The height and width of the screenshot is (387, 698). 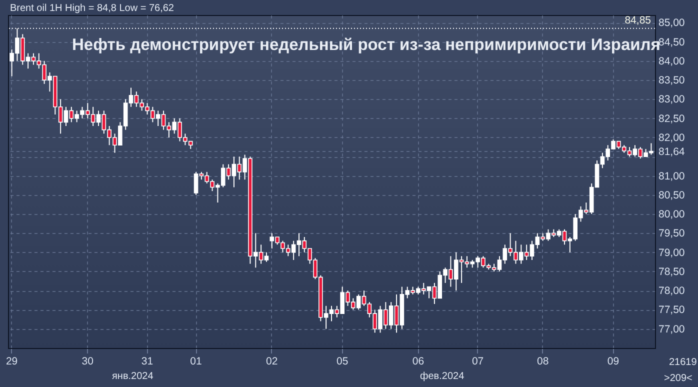 I want to click on x-tick-label: 09, so click(x=613, y=362).